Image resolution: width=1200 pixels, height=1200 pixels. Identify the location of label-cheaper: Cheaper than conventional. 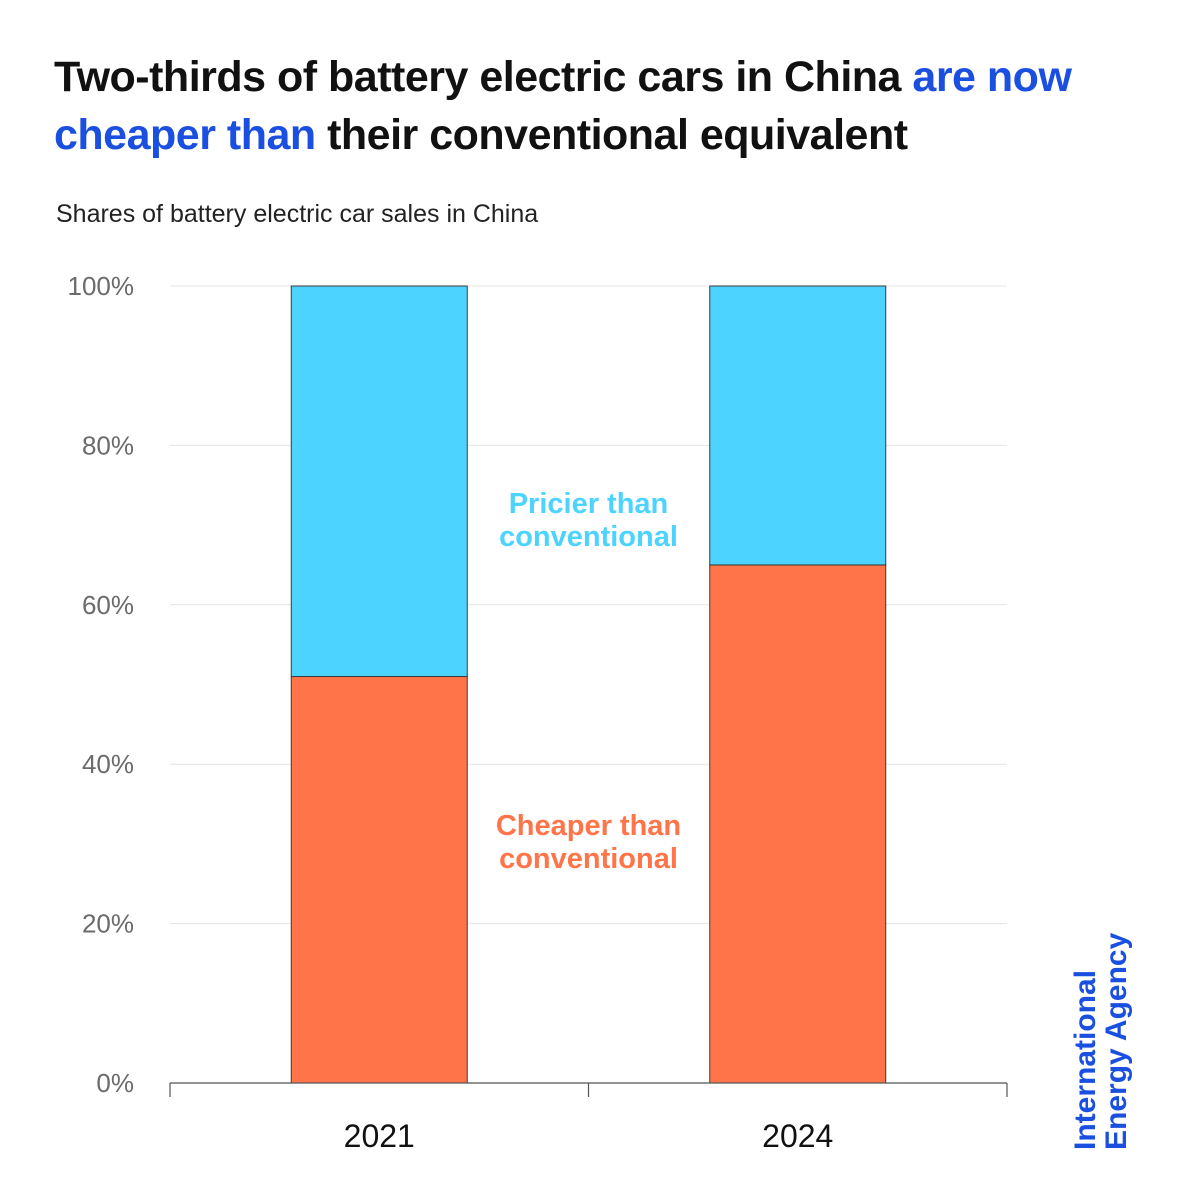
(588, 842).